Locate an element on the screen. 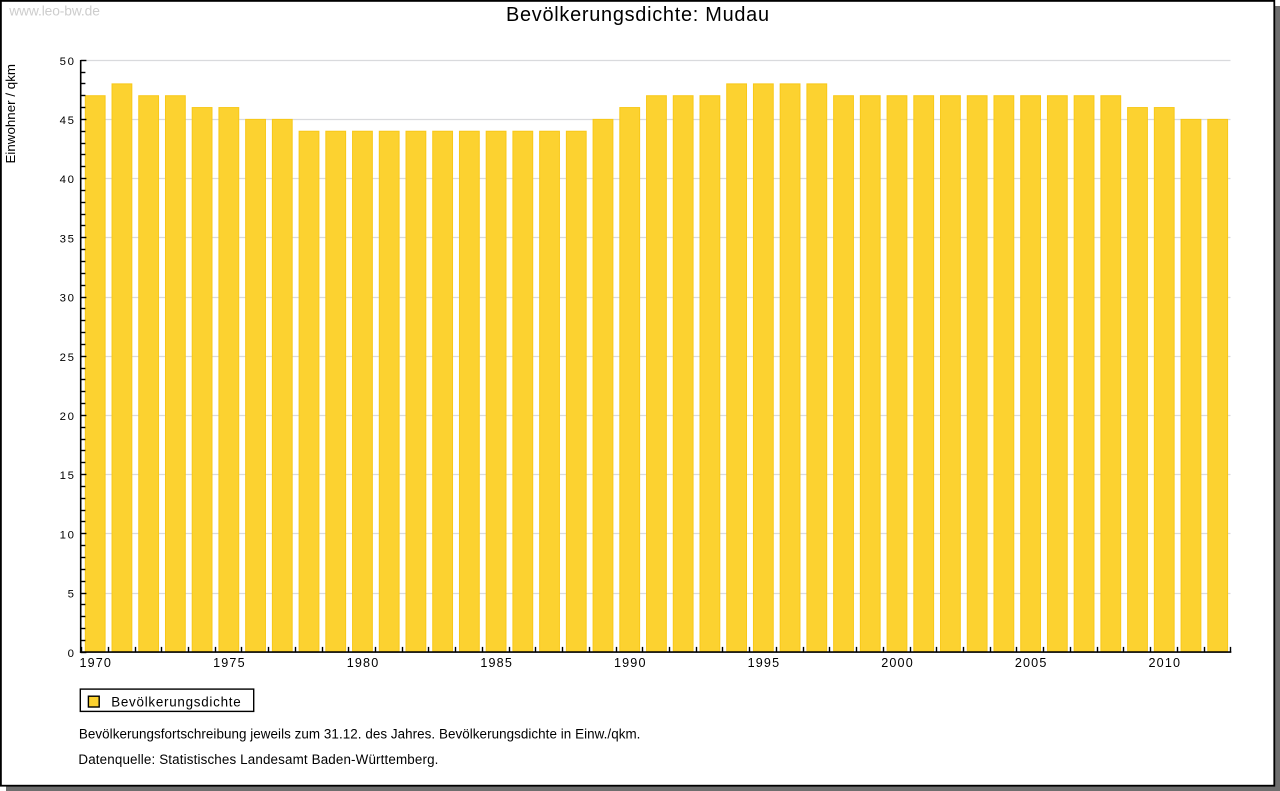  svg-text: 35 is located at coordinates (67, 239).